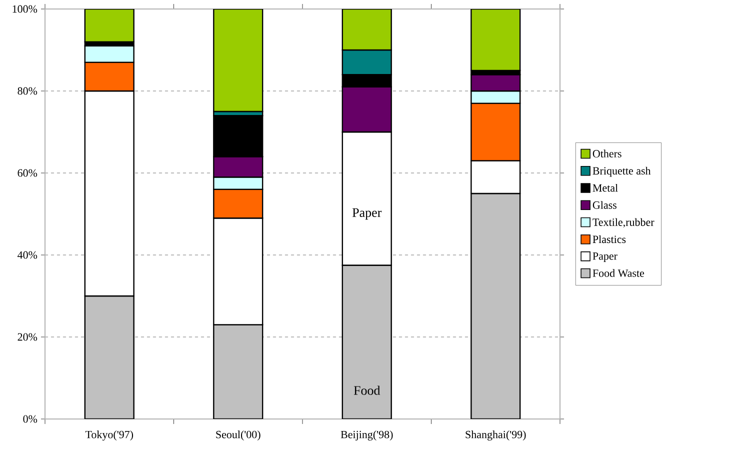 The image size is (734, 465). Describe the element at coordinates (28, 337) in the screenshot. I see `y-tick-label: 20%` at that location.